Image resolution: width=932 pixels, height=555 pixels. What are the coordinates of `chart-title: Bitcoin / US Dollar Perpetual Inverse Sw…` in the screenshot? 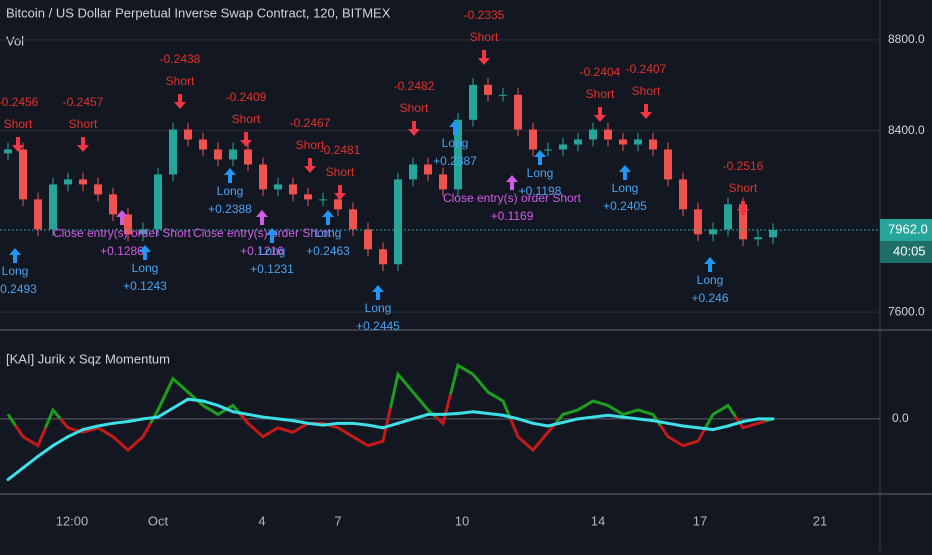 It's located at (198, 12).